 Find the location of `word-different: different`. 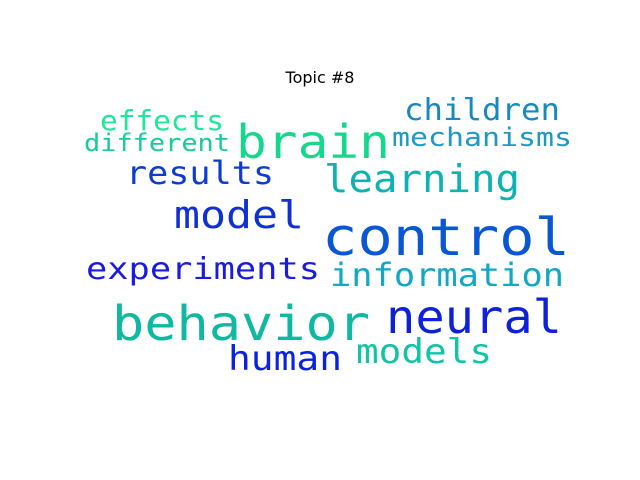

word-different: different is located at coordinates (157, 143).